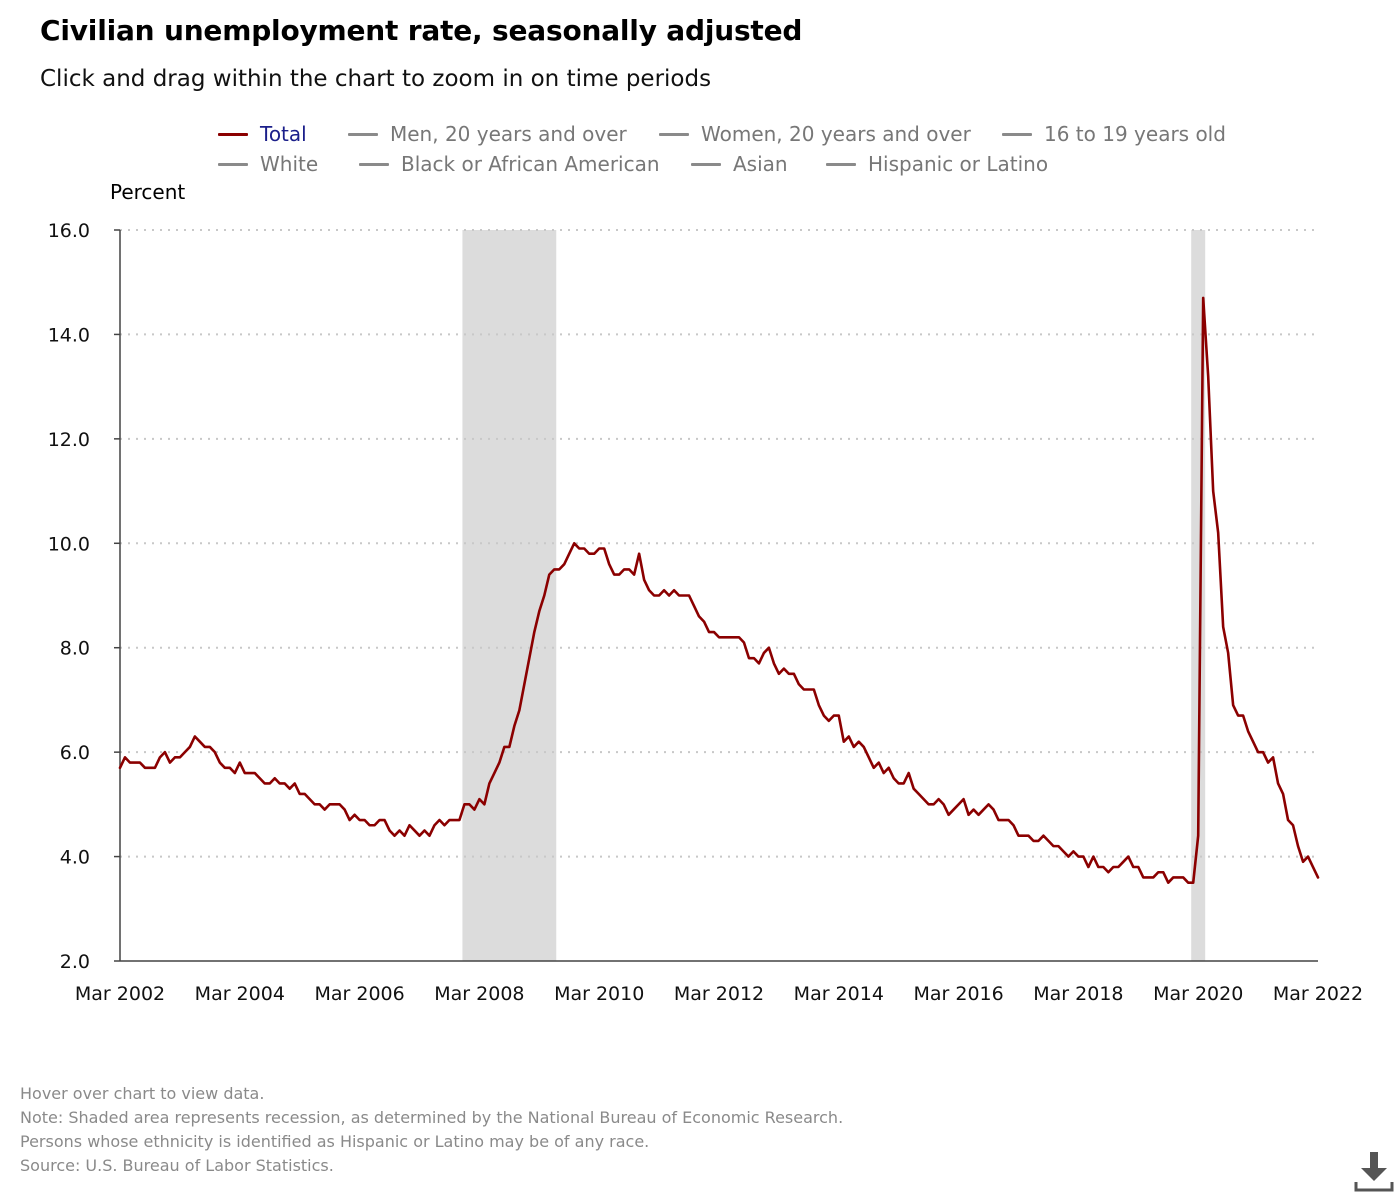 The height and width of the screenshot is (1200, 1400). Describe the element at coordinates (479, 994) in the screenshot. I see `x-tick-label: Mar 2008` at that location.